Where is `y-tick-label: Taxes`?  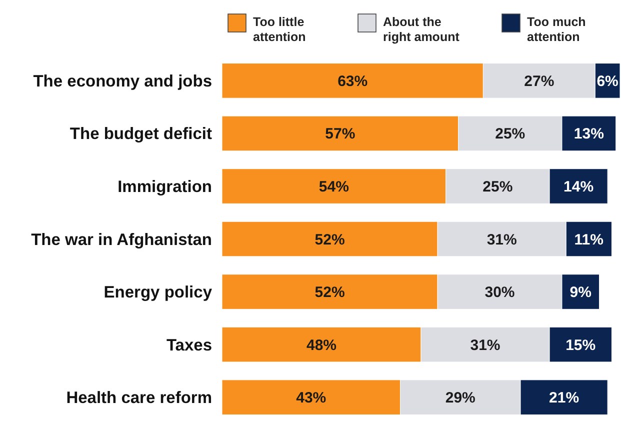 y-tick-label: Taxes is located at coordinates (189, 345).